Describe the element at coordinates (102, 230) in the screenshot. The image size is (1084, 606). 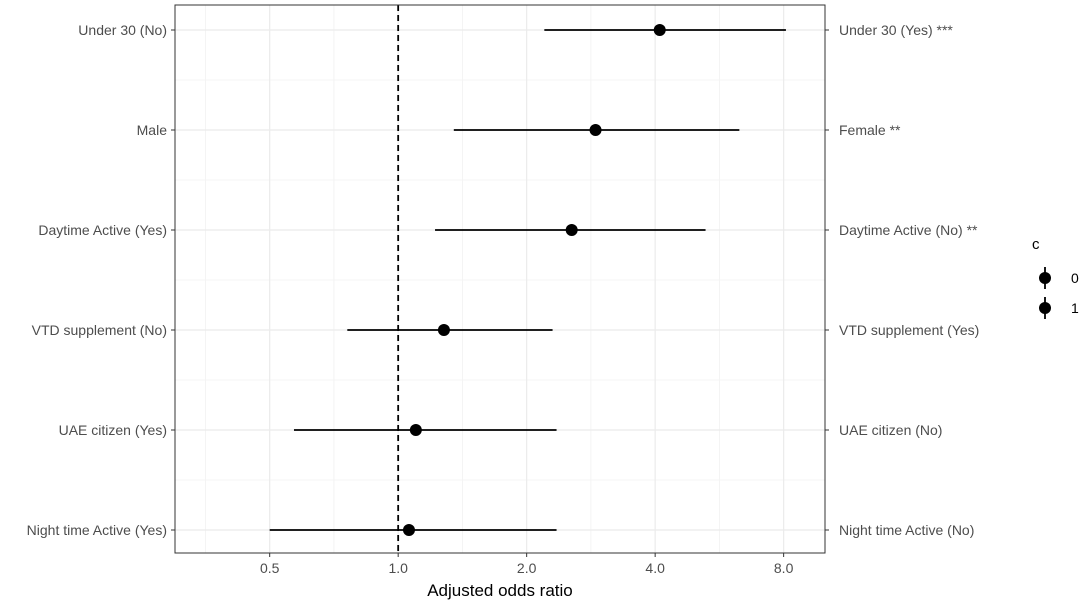
I see `left-row-label: Daytime Active (Yes)` at that location.